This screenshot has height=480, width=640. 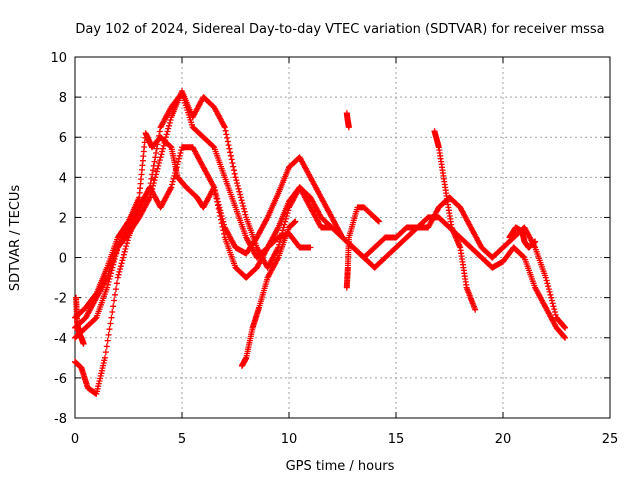 I want to click on series-track-i, so click(x=347, y=120).